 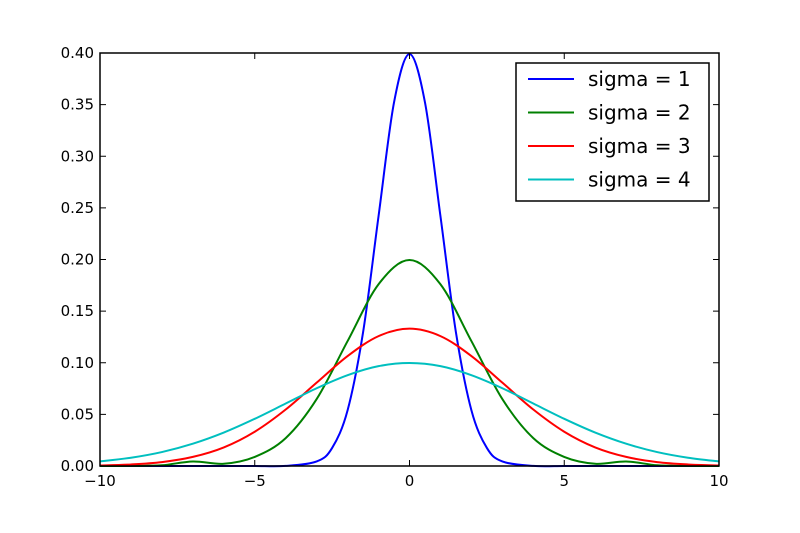 What do you see at coordinates (639, 180) in the screenshot?
I see `legend-label-sigma-4: sigma = 4` at bounding box center [639, 180].